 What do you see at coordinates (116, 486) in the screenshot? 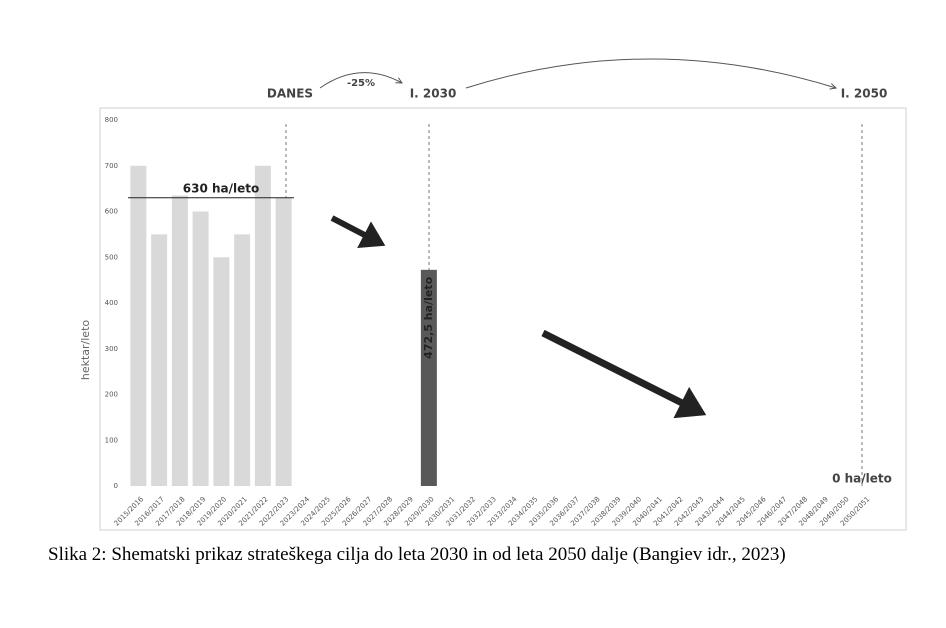
I see `y-tick-label: 0` at bounding box center [116, 486].